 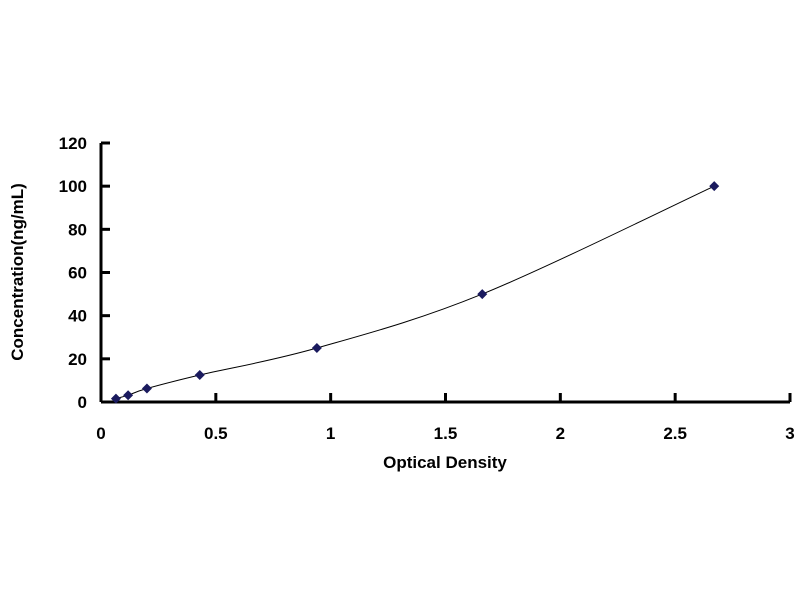 I want to click on x-tick-label: 1.5, so click(x=446, y=433).